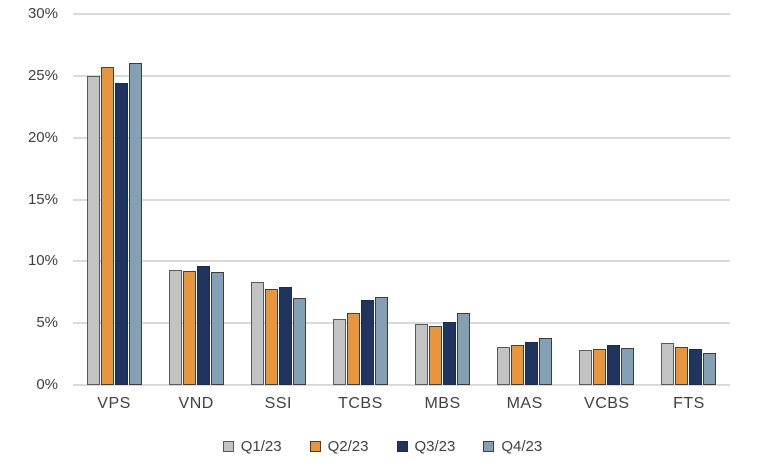  What do you see at coordinates (689, 403) in the screenshot?
I see `x-category-label-FTS: FTS` at bounding box center [689, 403].